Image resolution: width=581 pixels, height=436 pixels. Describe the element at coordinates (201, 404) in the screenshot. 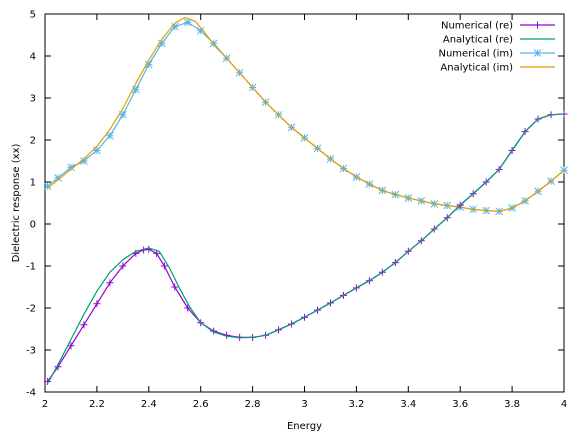

I see `x-tick-label: 2.6` at that location.